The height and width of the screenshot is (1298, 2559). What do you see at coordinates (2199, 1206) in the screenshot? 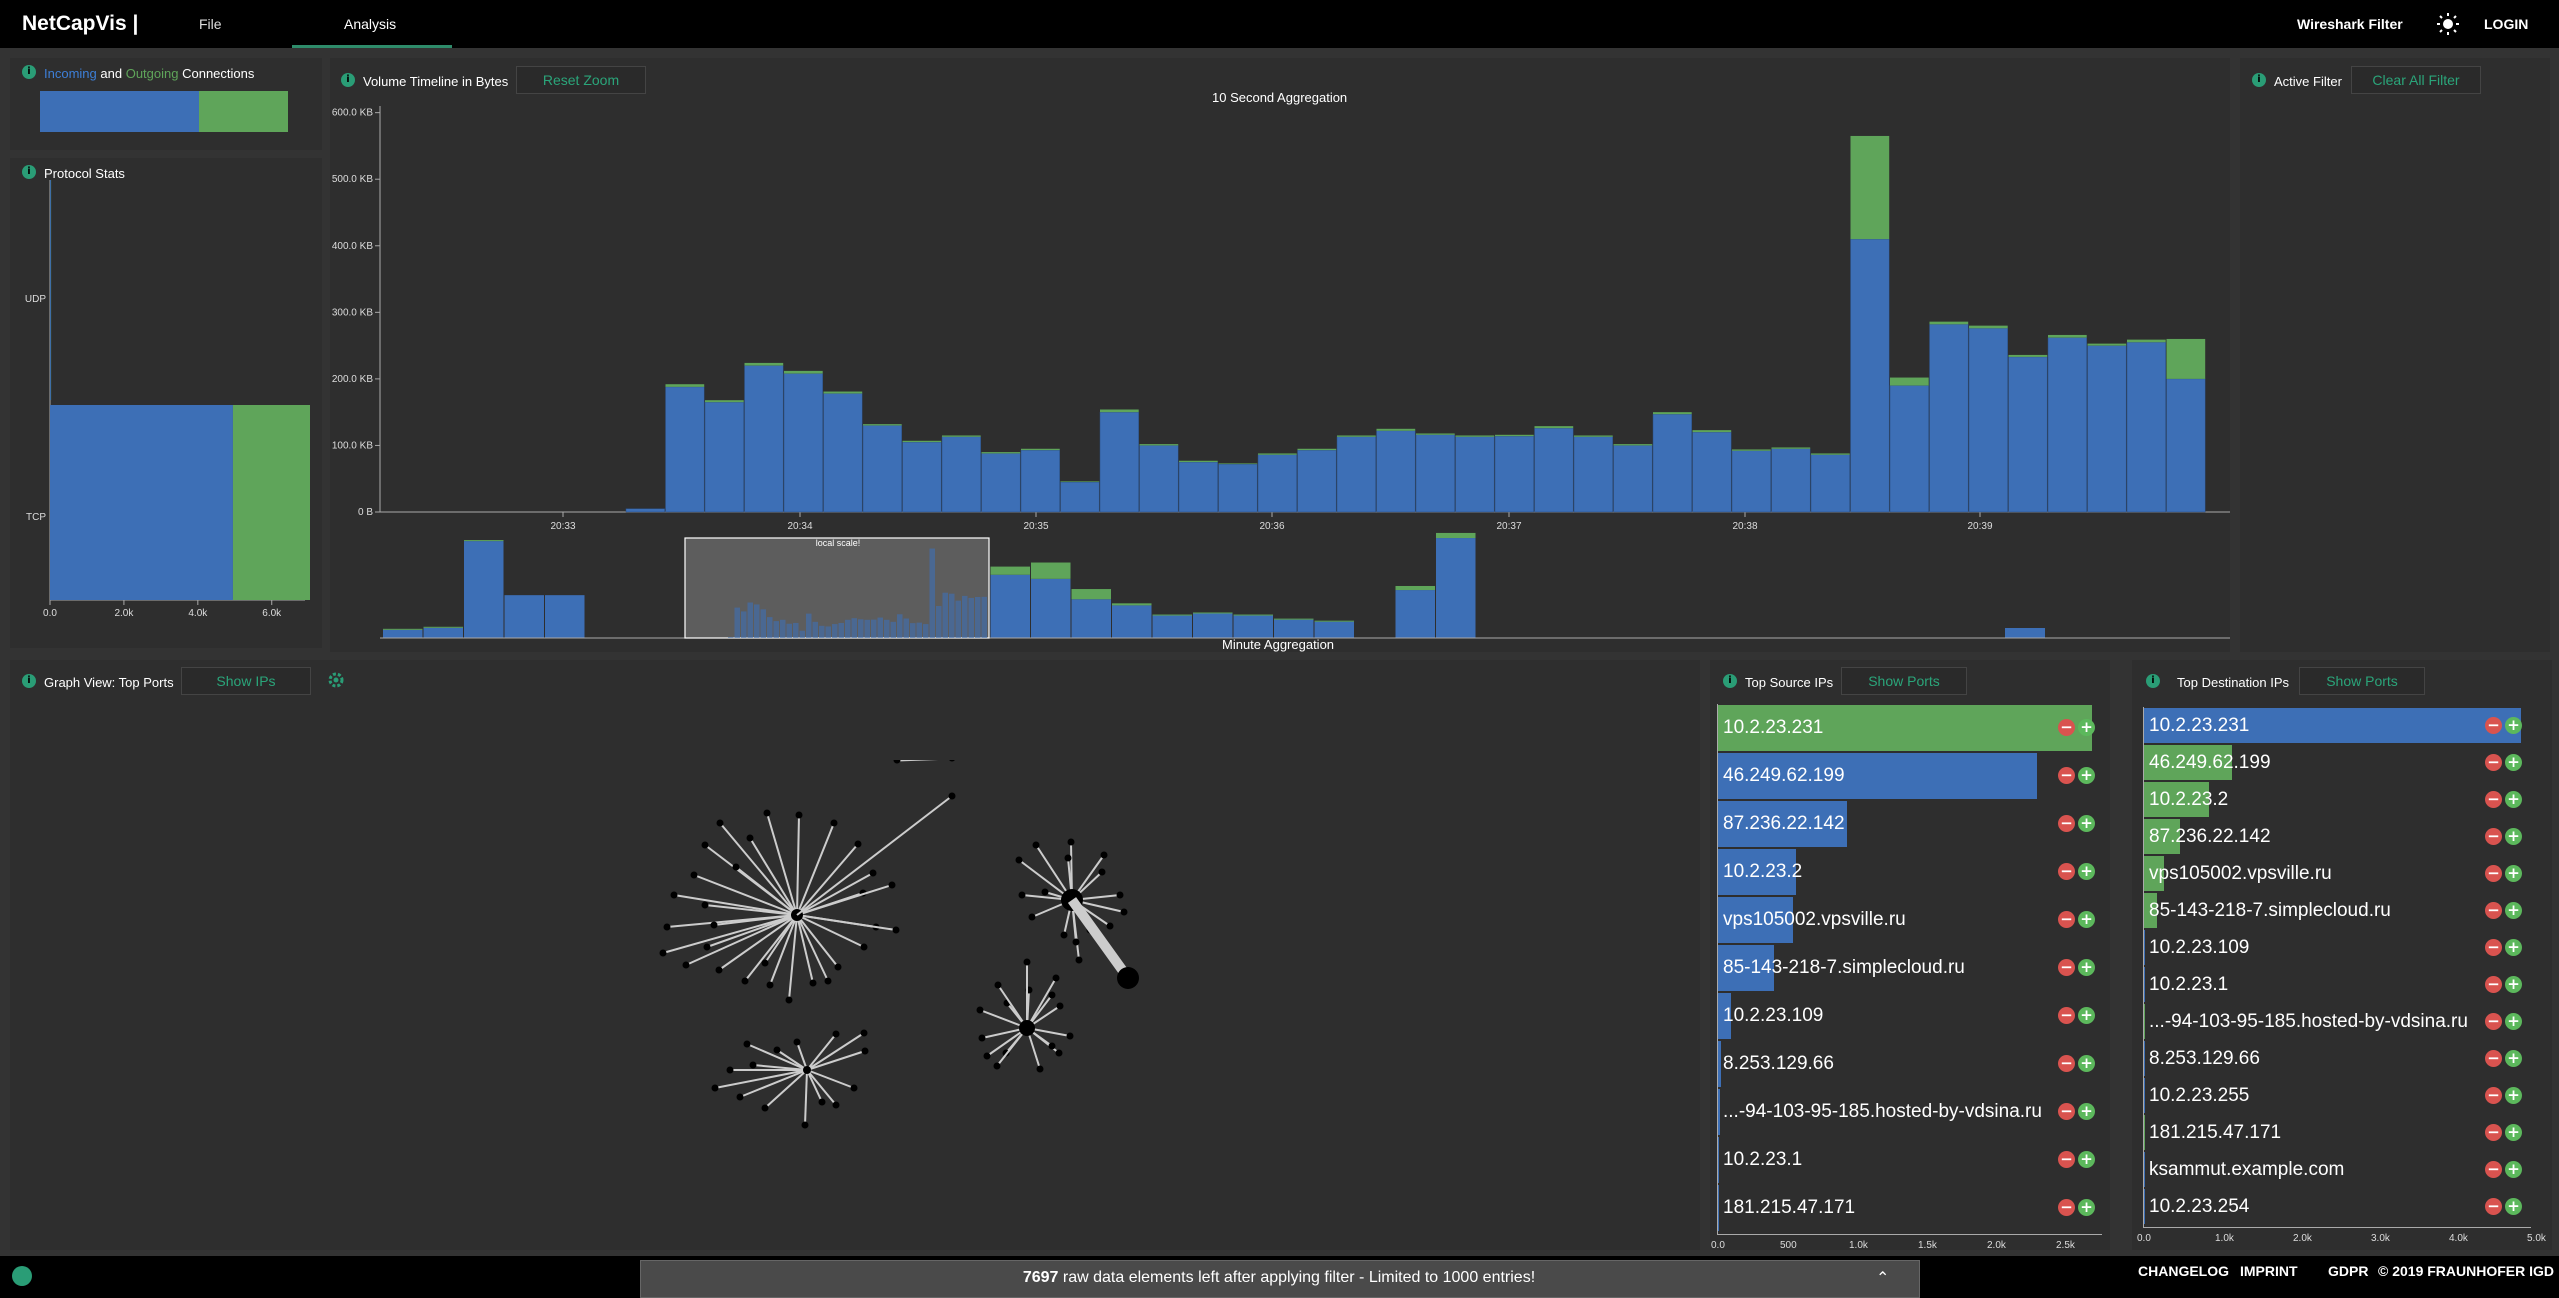
I see `ip-label: 10.2.23.254` at bounding box center [2199, 1206].